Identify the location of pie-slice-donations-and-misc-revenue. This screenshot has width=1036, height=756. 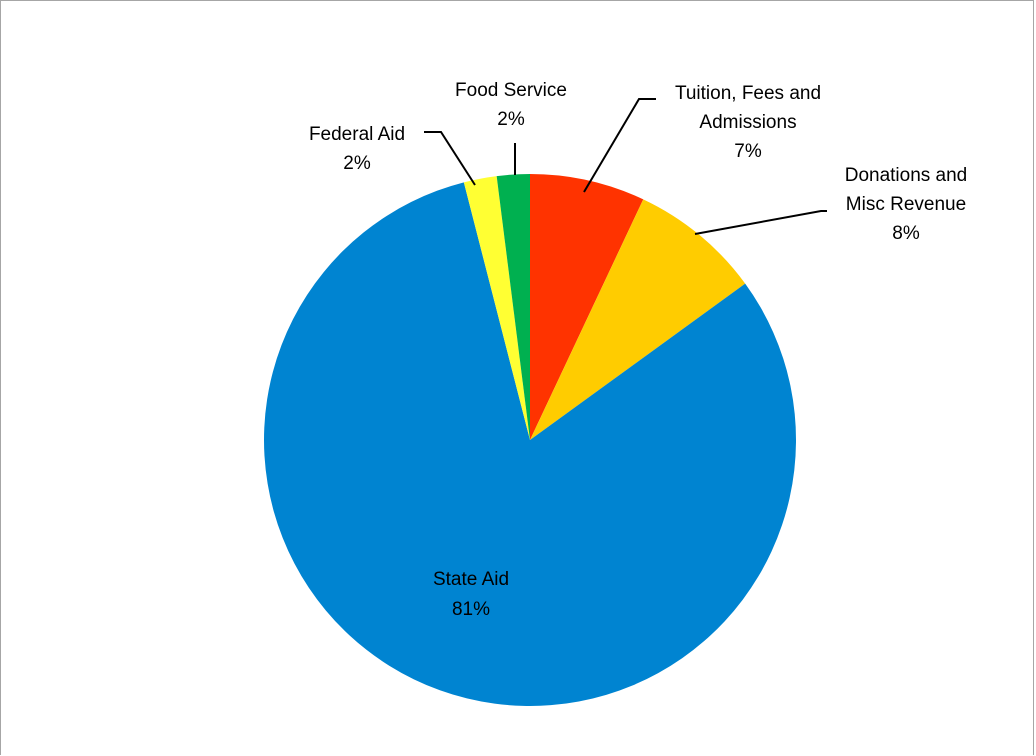
(638, 319).